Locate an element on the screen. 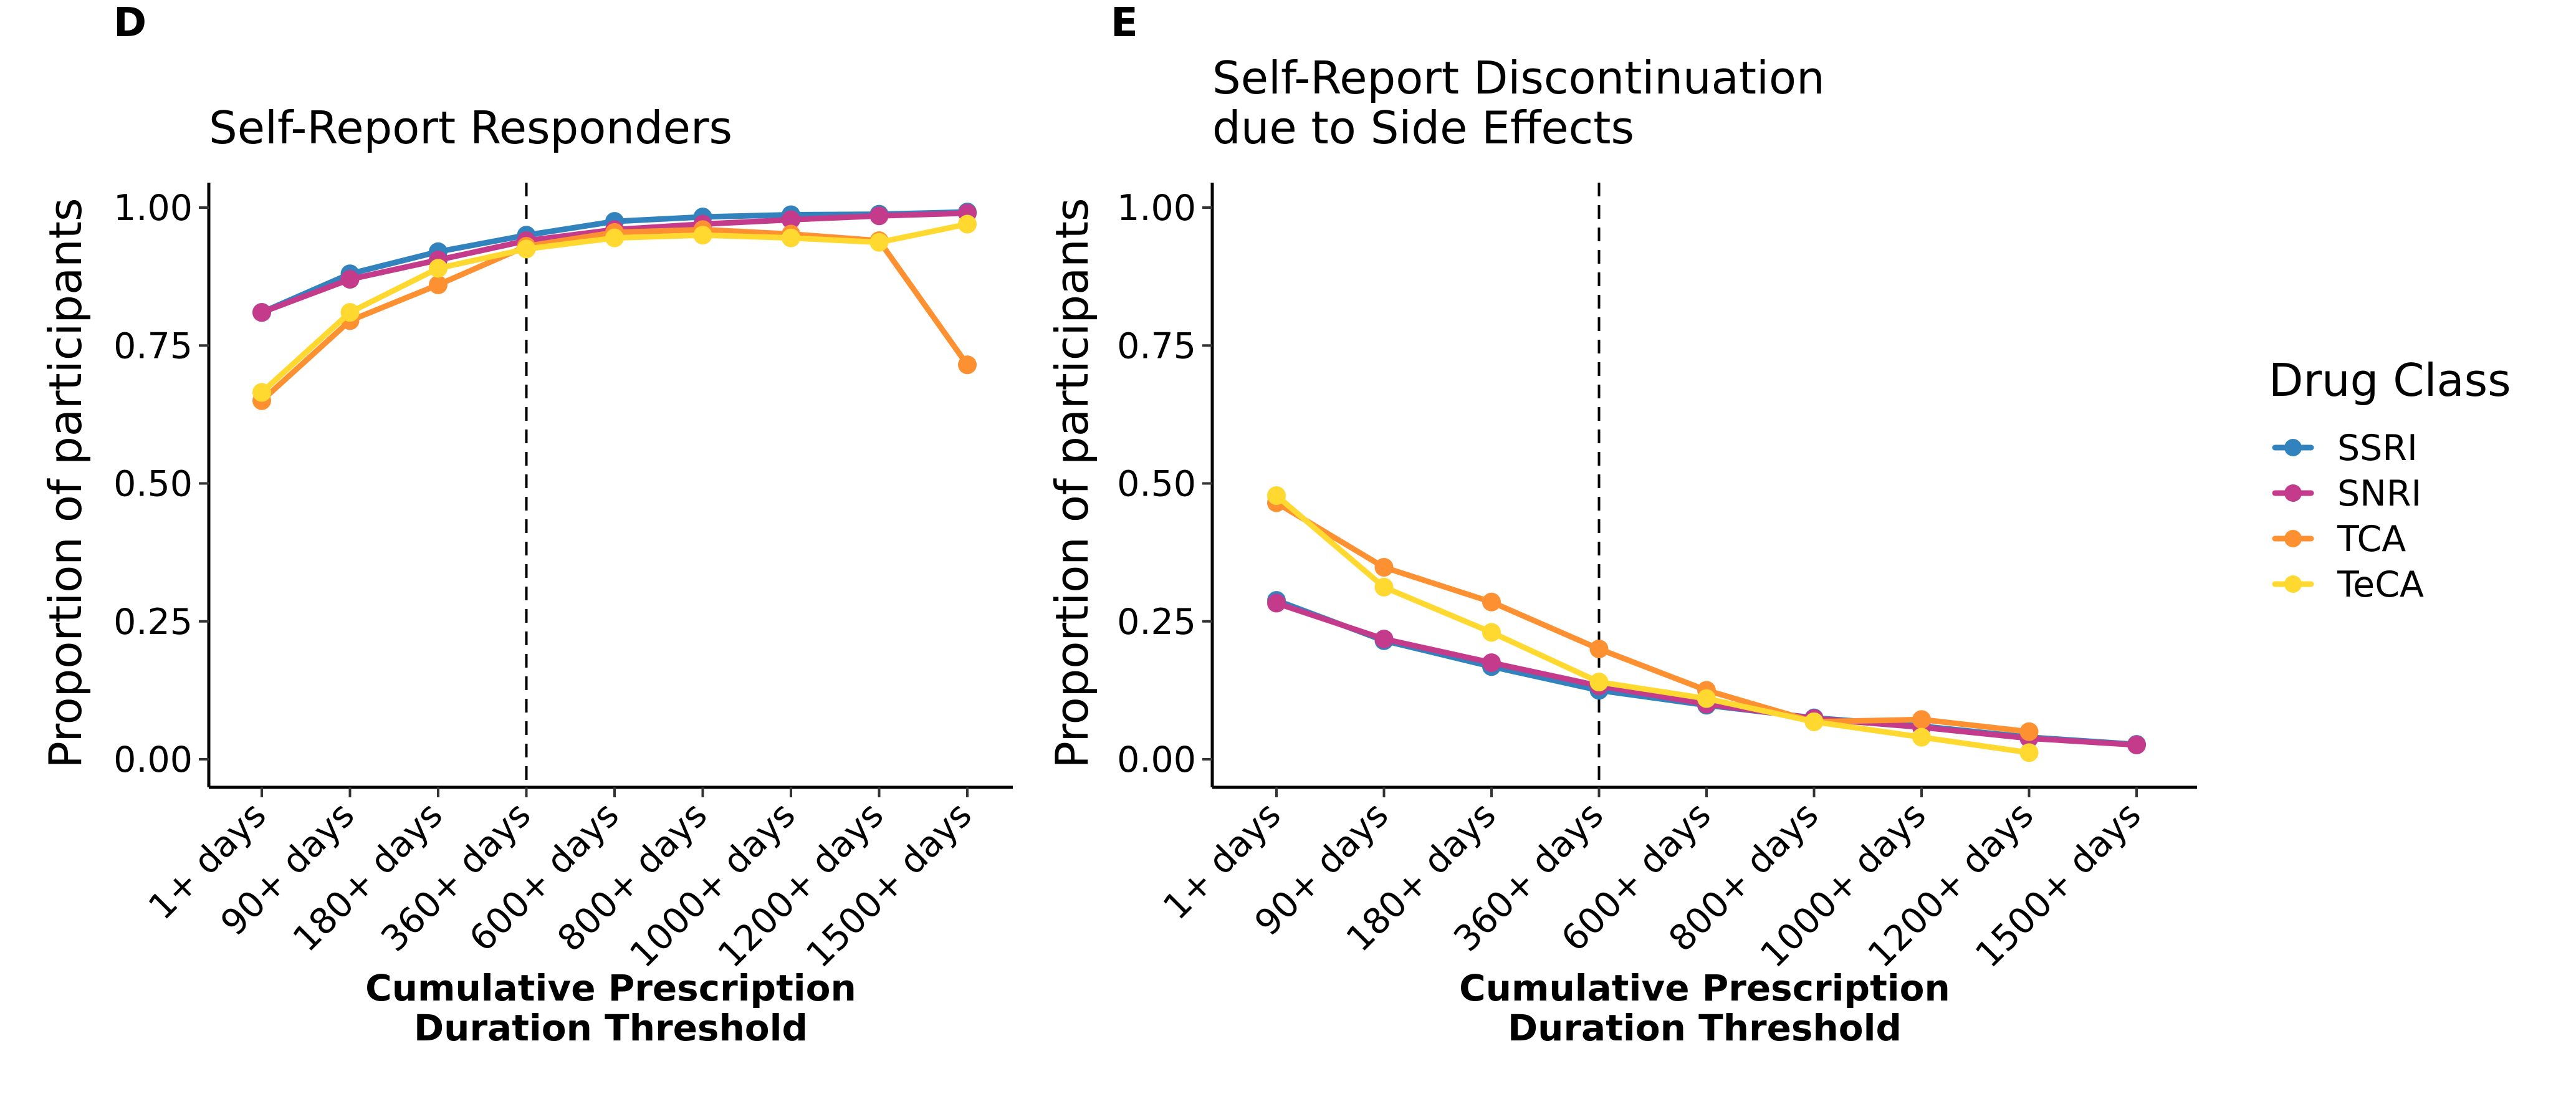 The height and width of the screenshot is (1104, 2576). series-line-ssri is located at coordinates (1707, 672).